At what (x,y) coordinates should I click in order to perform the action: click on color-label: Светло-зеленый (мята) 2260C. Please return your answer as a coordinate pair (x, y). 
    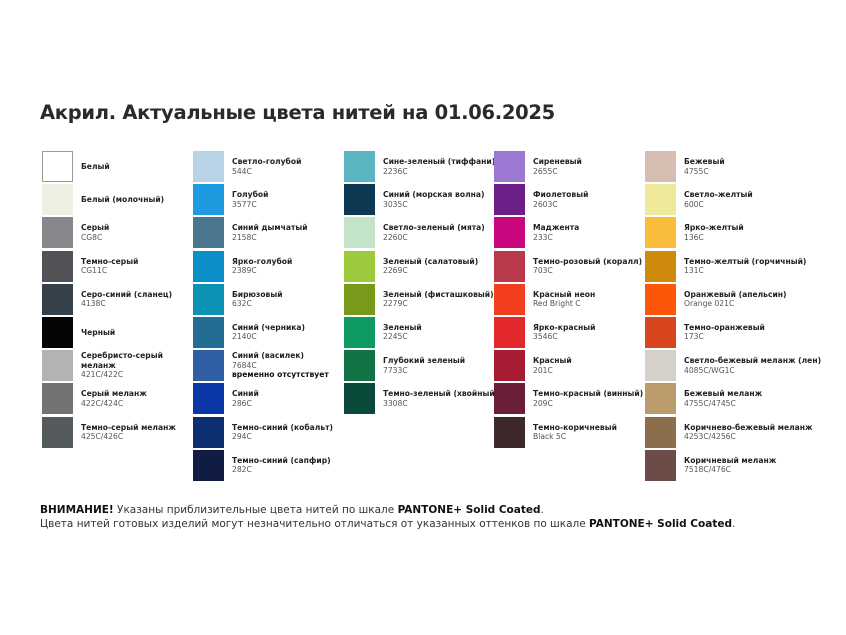
    Looking at the image, I should click on (434, 232).